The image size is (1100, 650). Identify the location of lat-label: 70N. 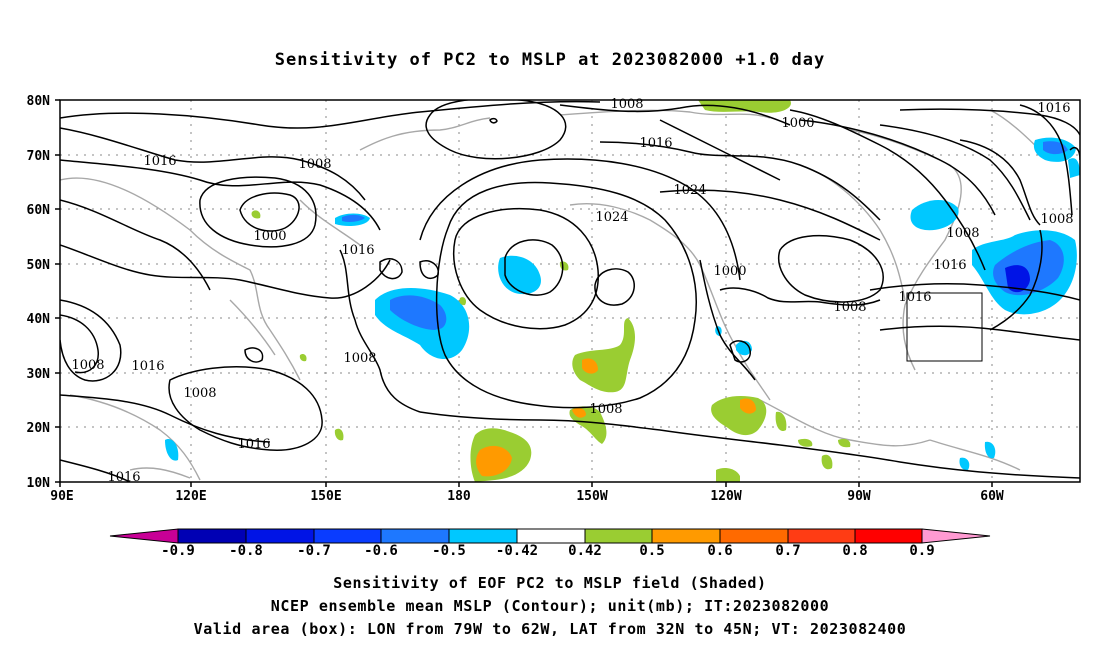
(39, 156).